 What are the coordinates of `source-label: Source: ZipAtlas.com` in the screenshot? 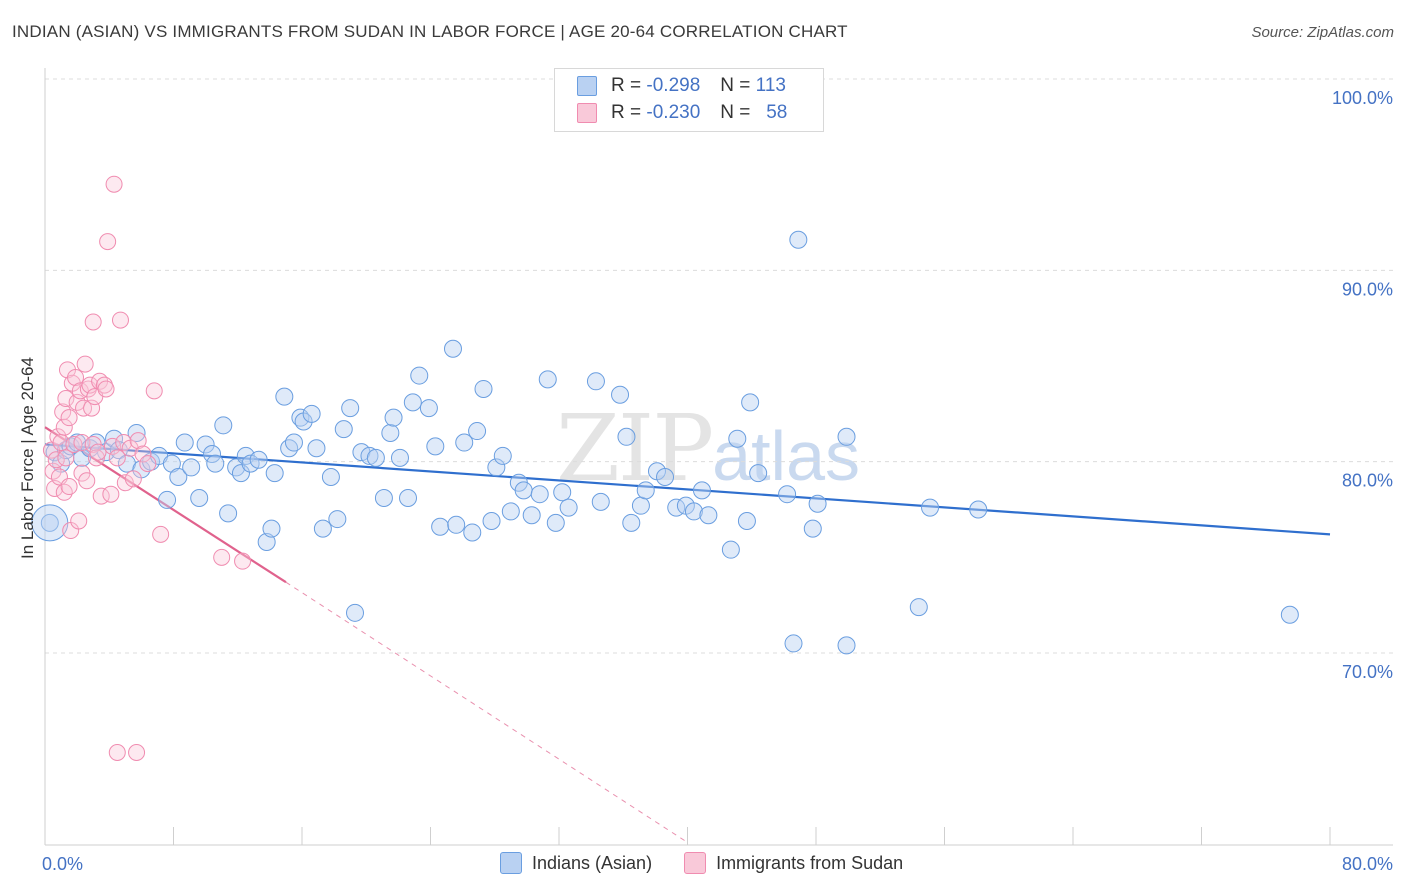 It's located at (1322, 32).